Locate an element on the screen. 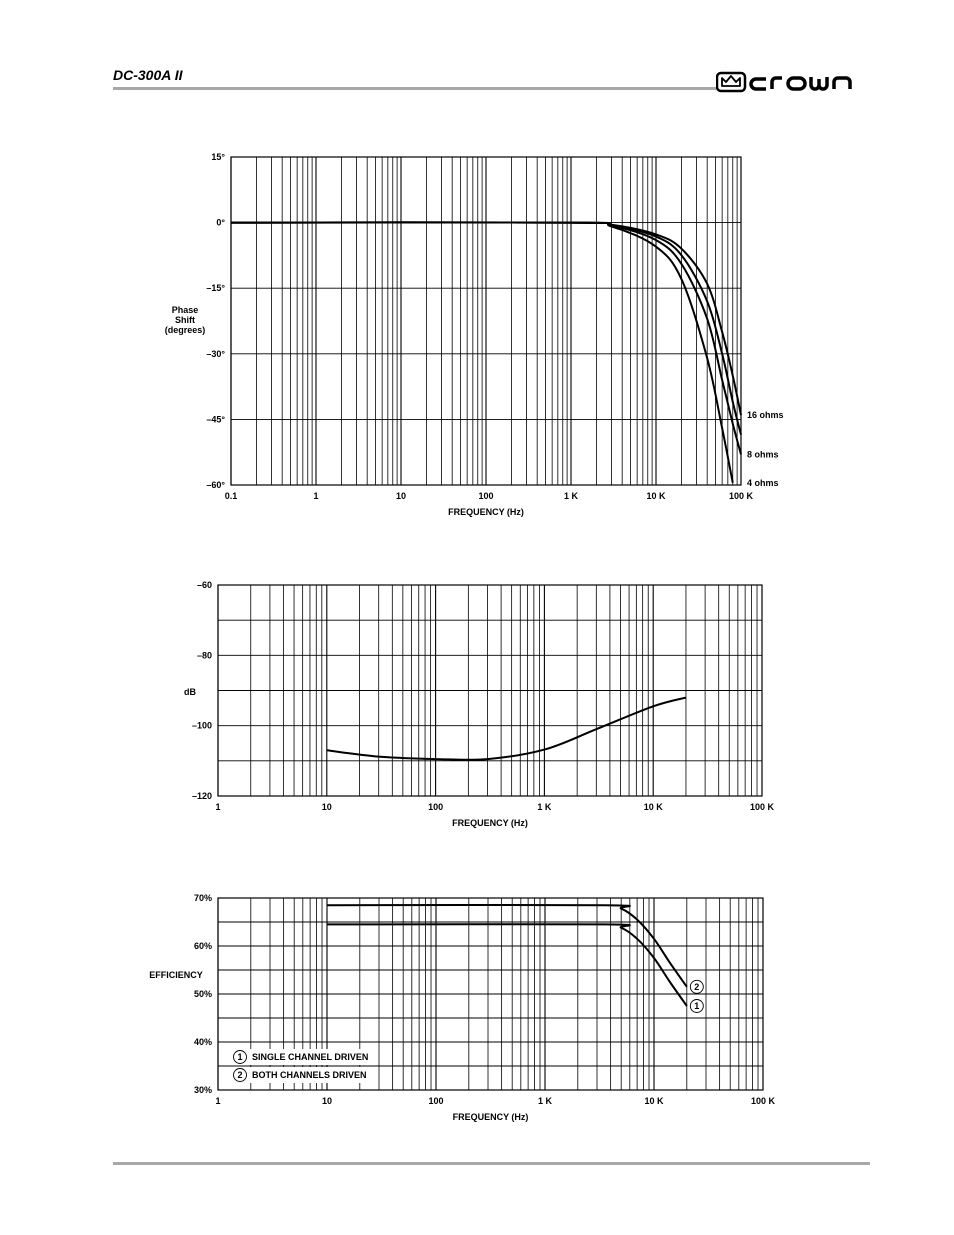 The height and width of the screenshot is (1235, 954). crown-logo is located at coordinates (784, 82).